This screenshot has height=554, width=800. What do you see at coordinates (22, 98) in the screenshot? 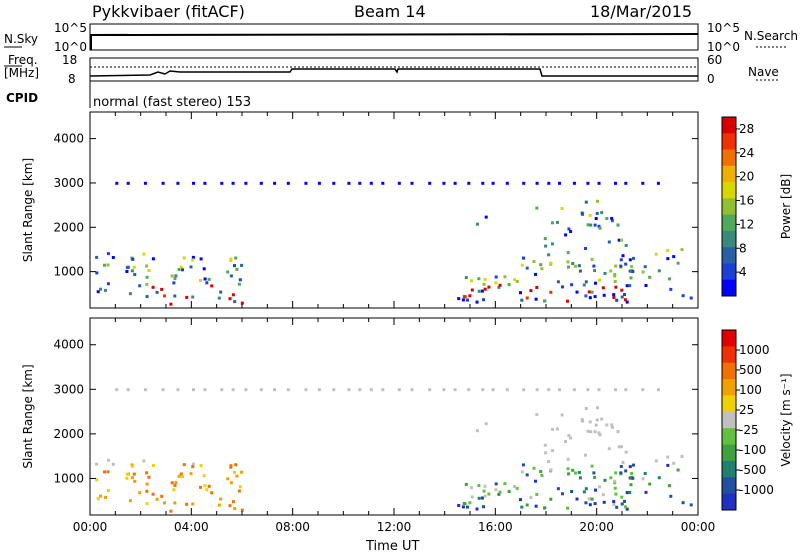
I see `cpid-label: CPID` at bounding box center [22, 98].